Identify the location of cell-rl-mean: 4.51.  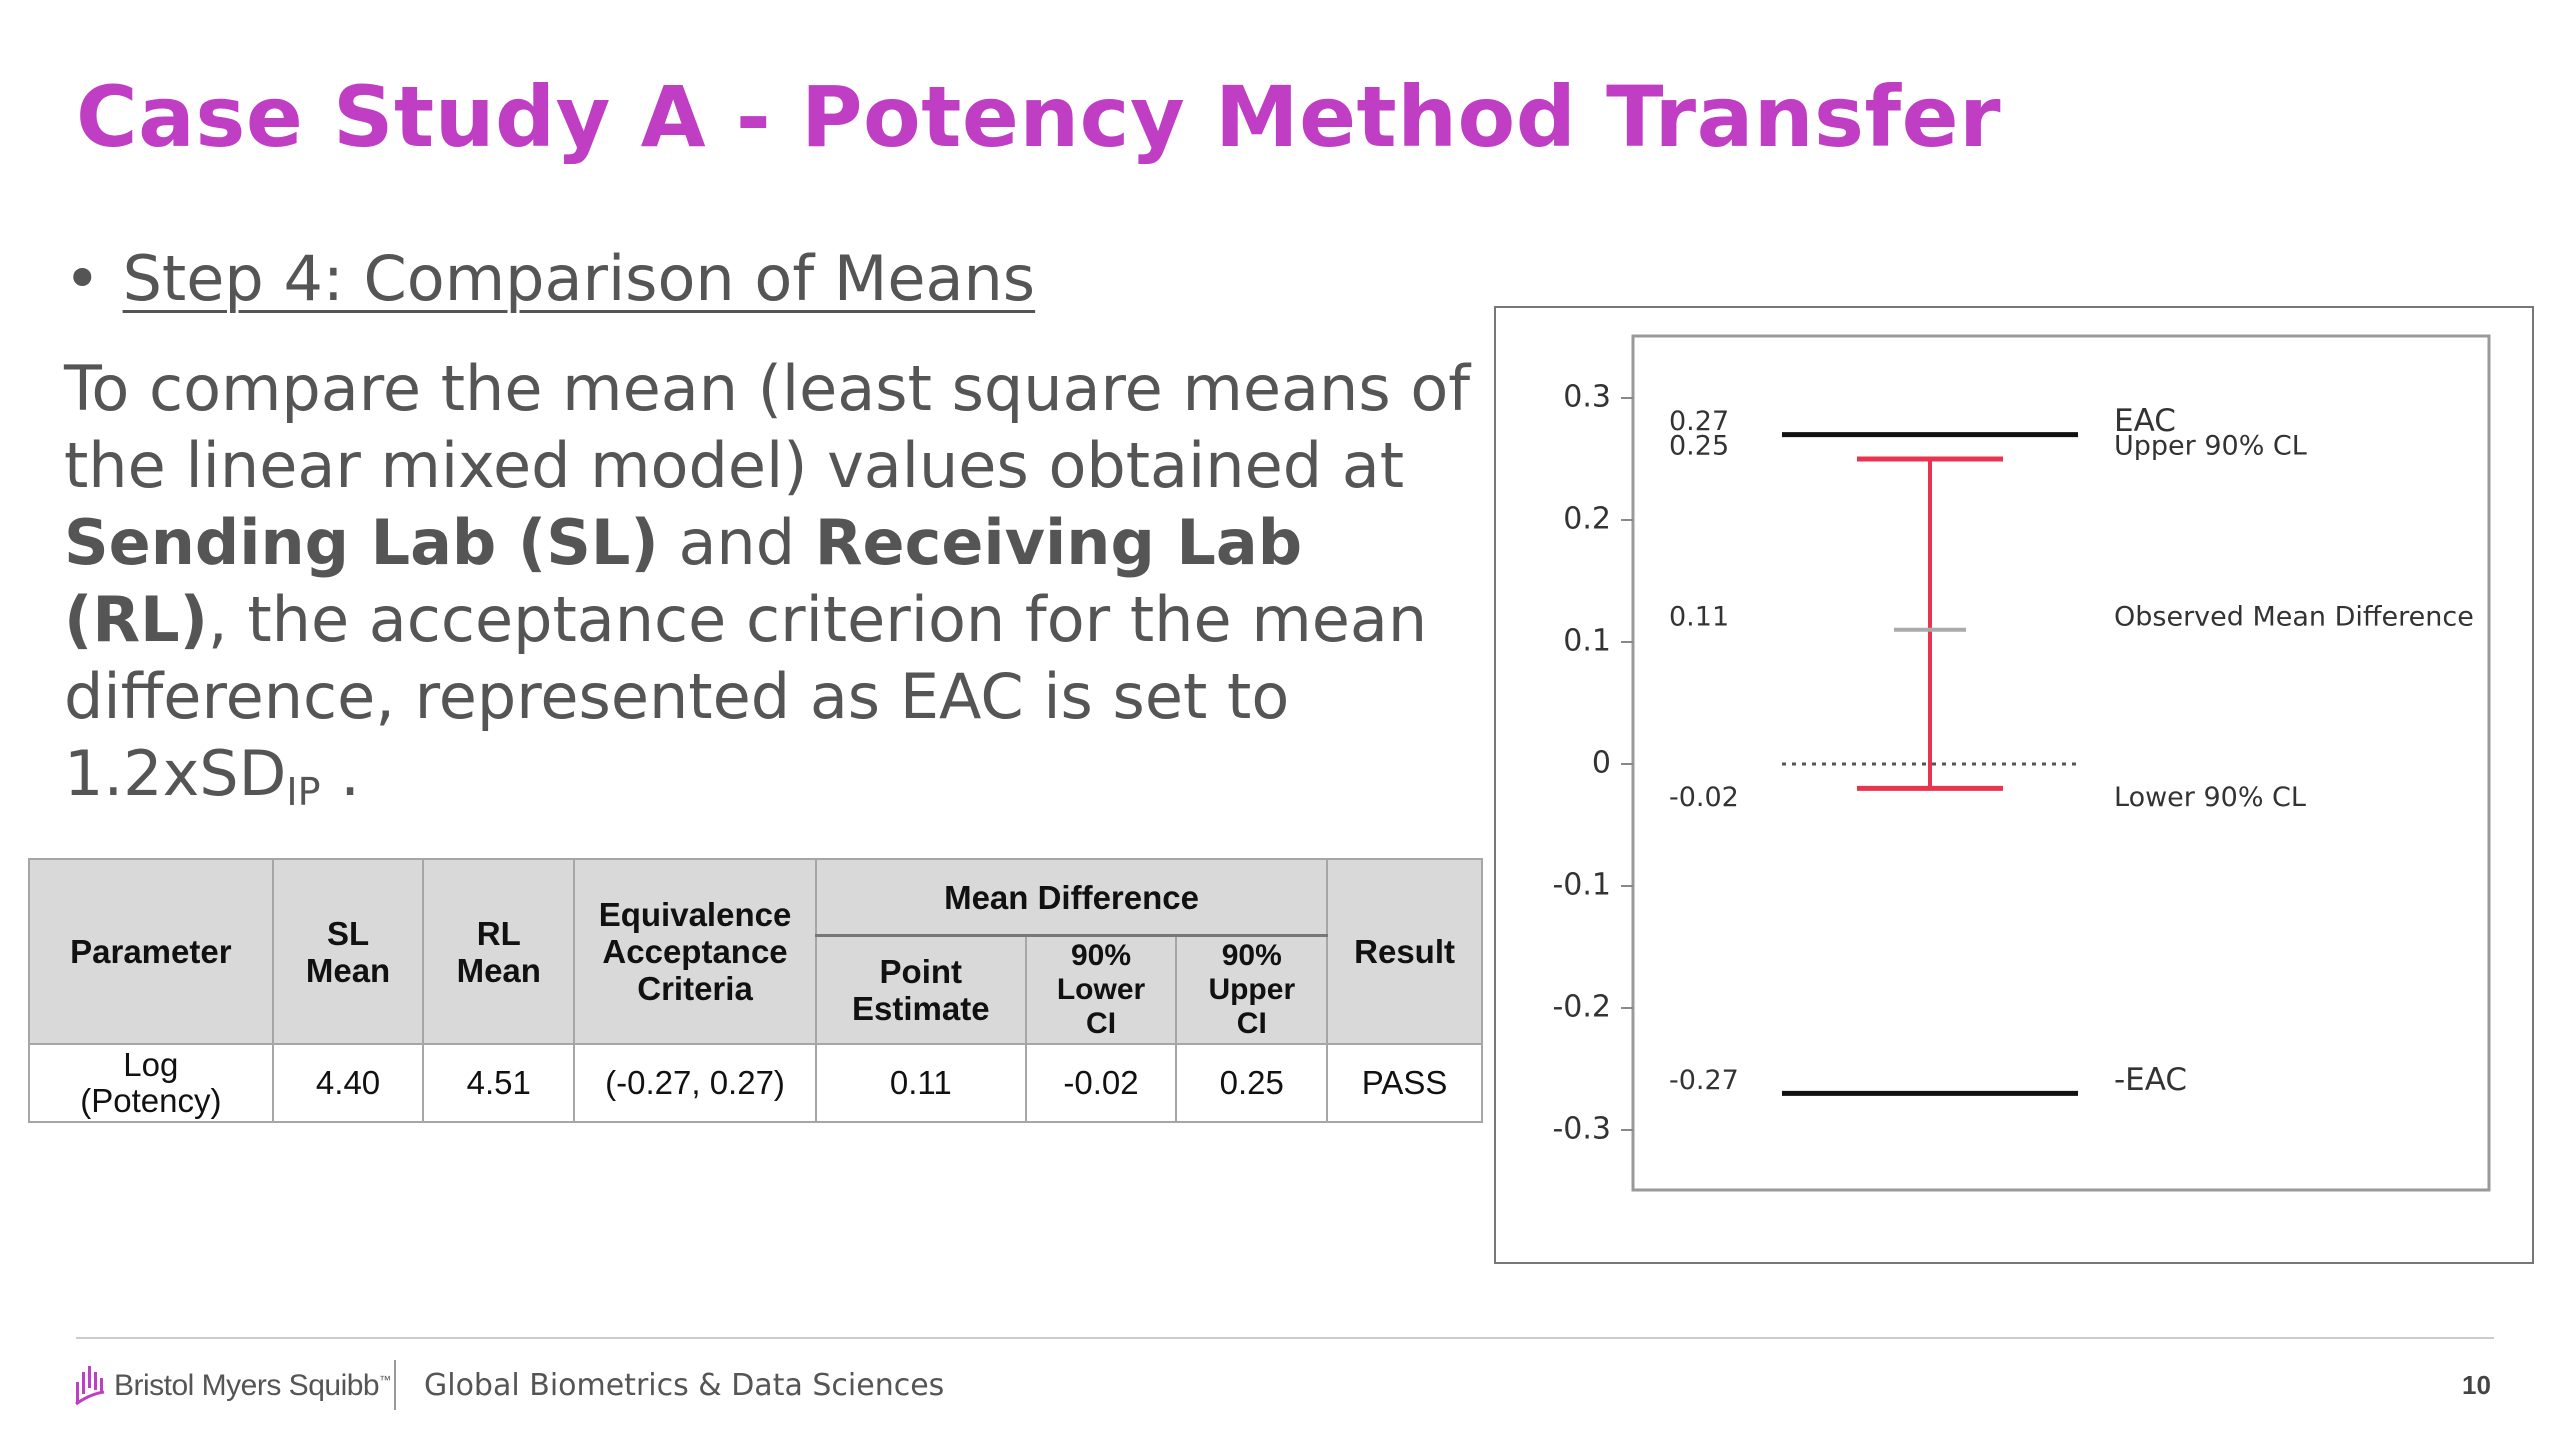
(499, 1083).